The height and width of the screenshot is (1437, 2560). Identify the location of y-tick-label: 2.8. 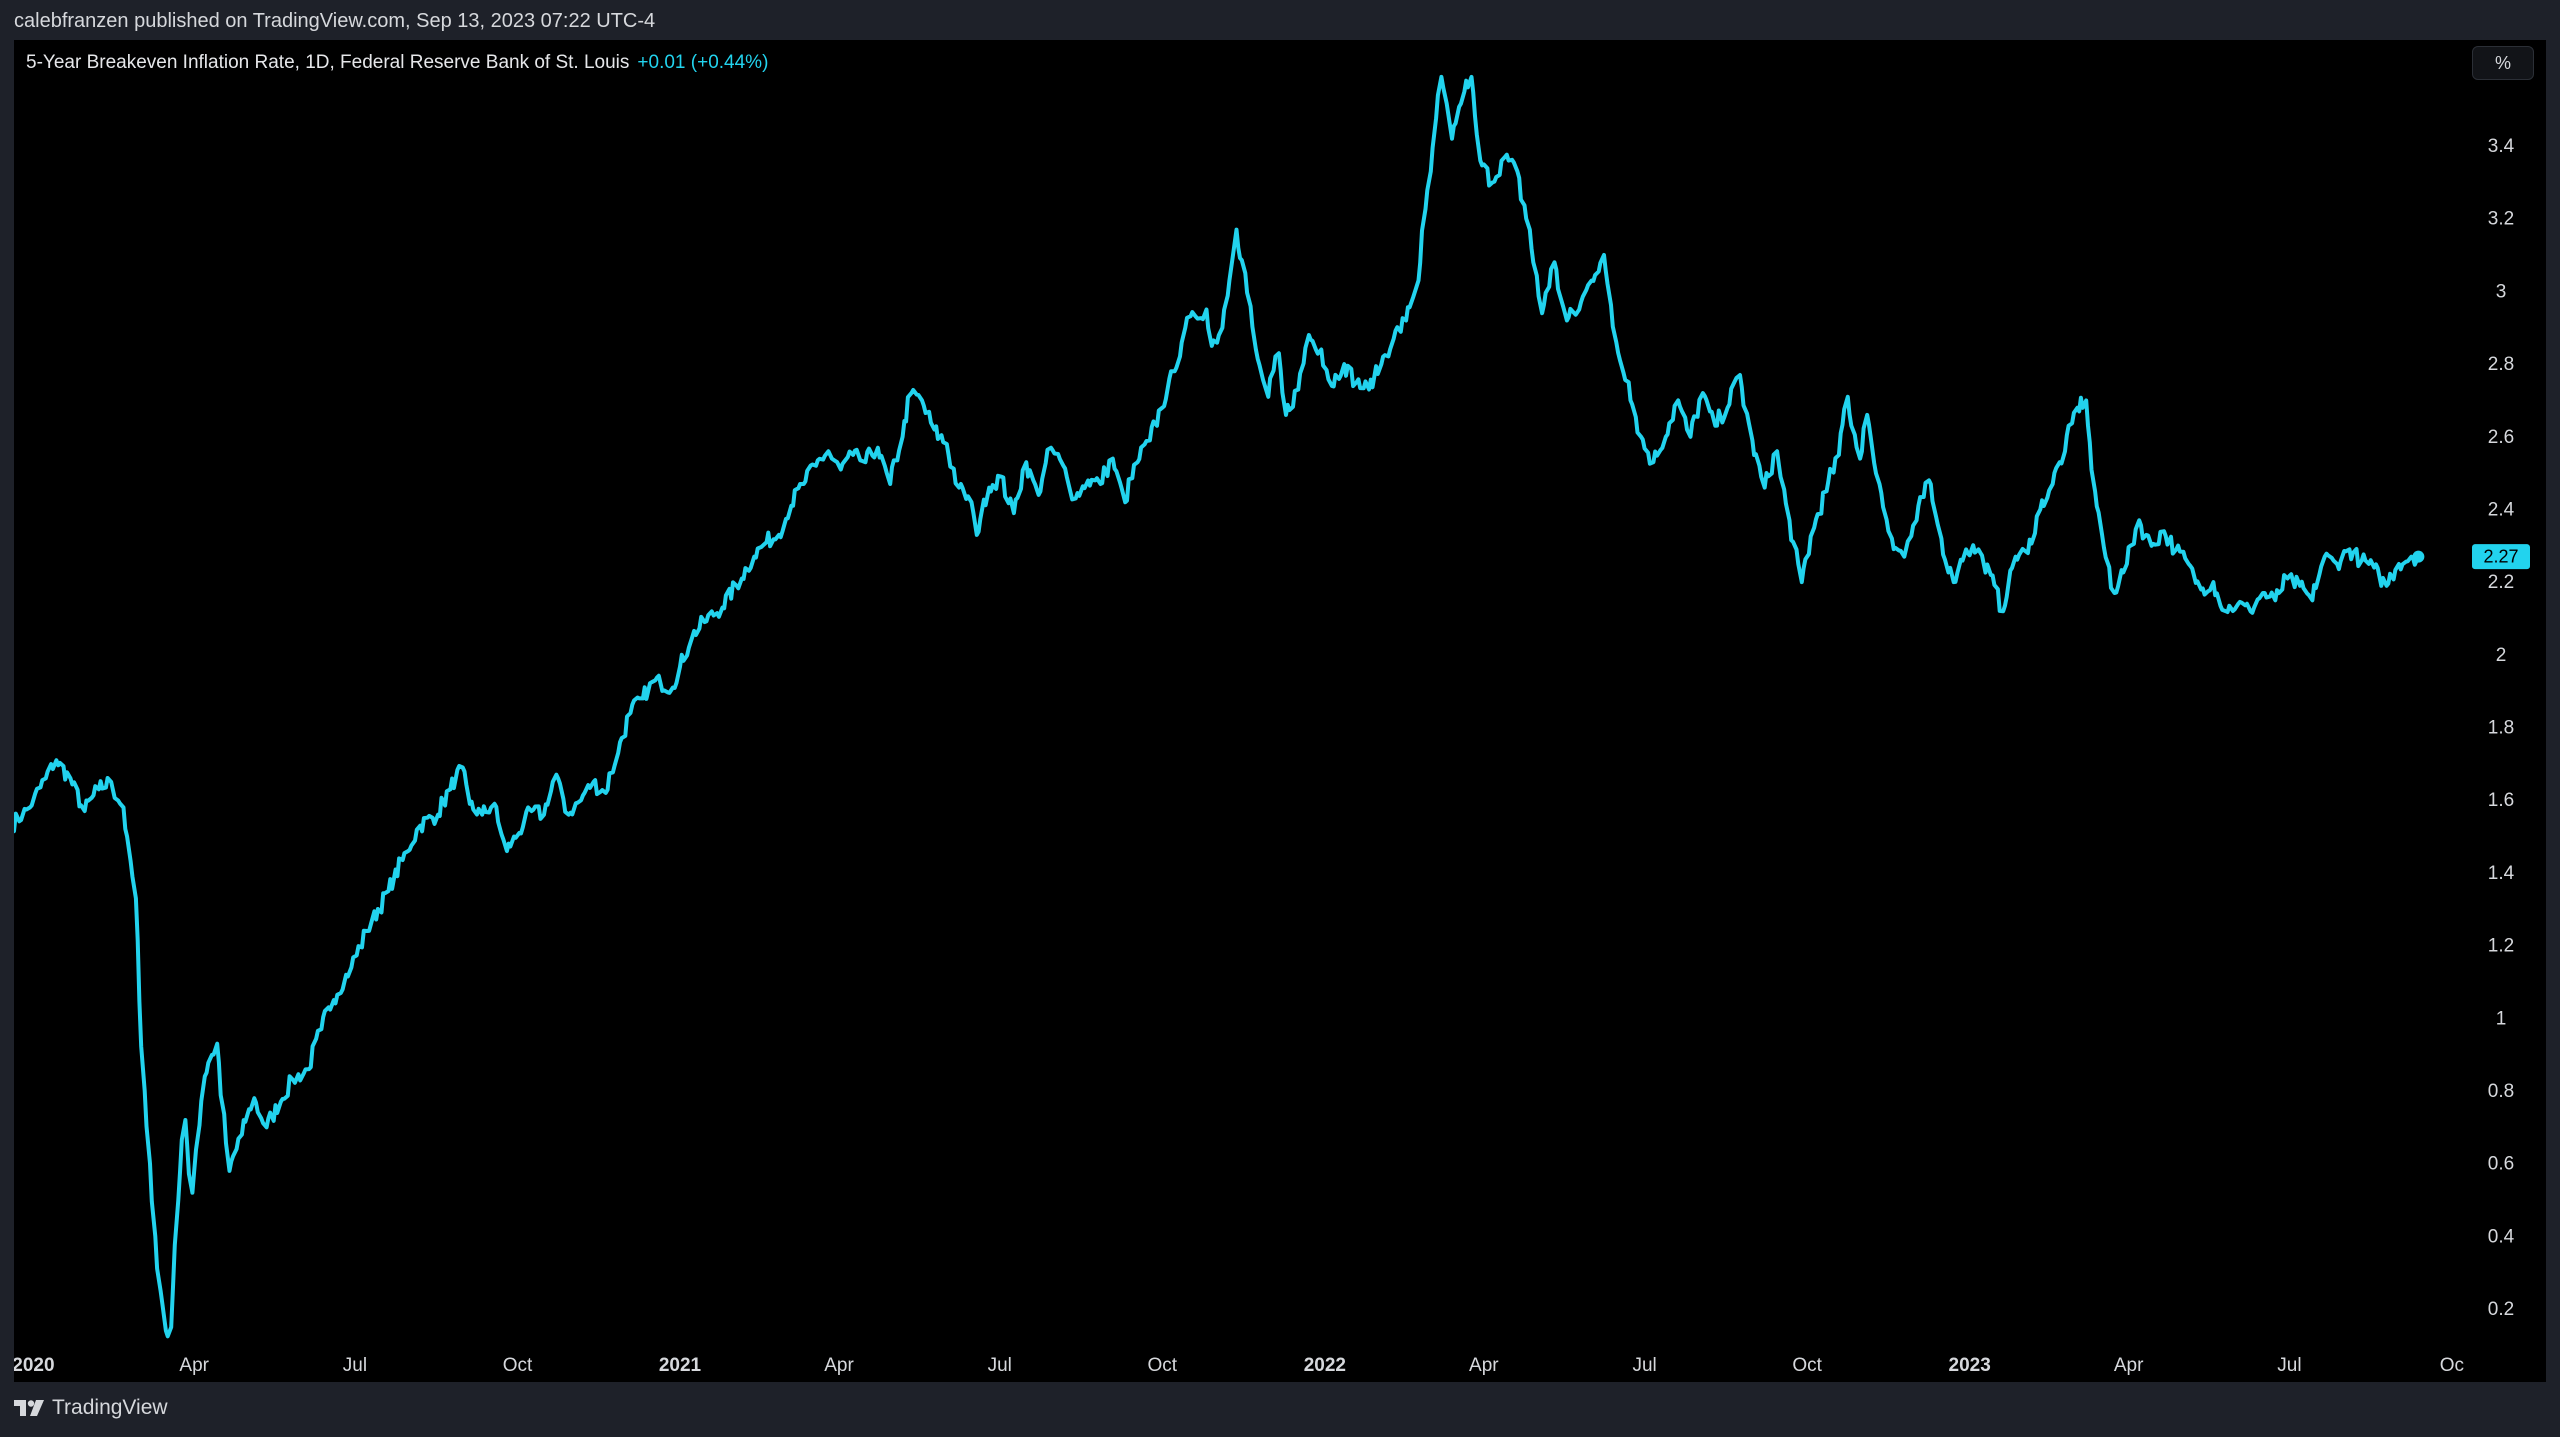
(2501, 364).